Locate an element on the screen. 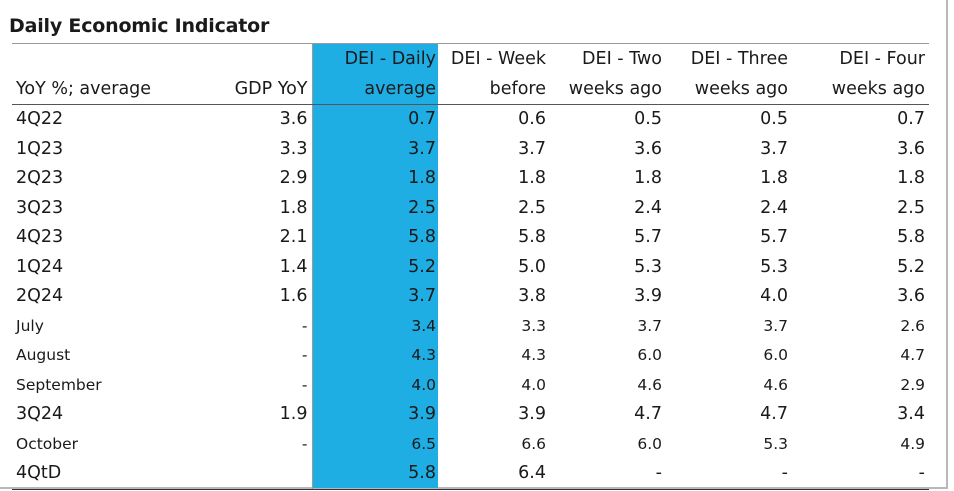 This screenshot has height=491, width=954. table-row: 4QtD 5.8 6.4- - - is located at coordinates (470, 474).